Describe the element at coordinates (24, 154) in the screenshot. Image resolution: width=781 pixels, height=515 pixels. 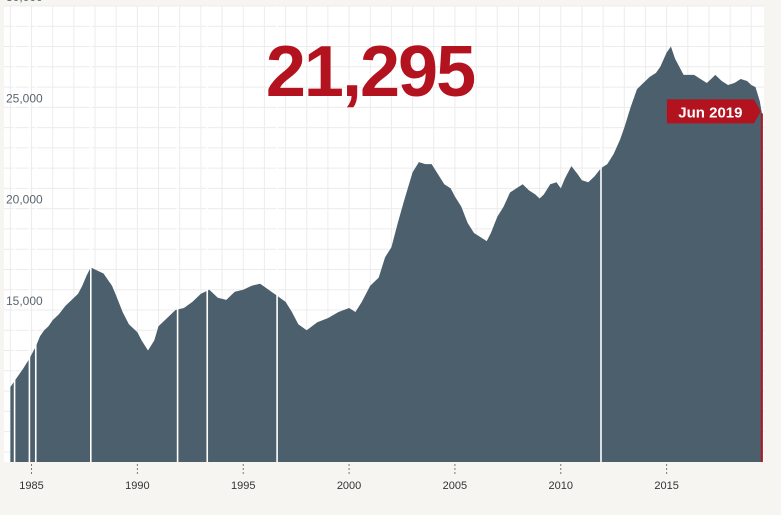
I see `y-axis: 15,000 20,000 25,000 30,000` at that location.